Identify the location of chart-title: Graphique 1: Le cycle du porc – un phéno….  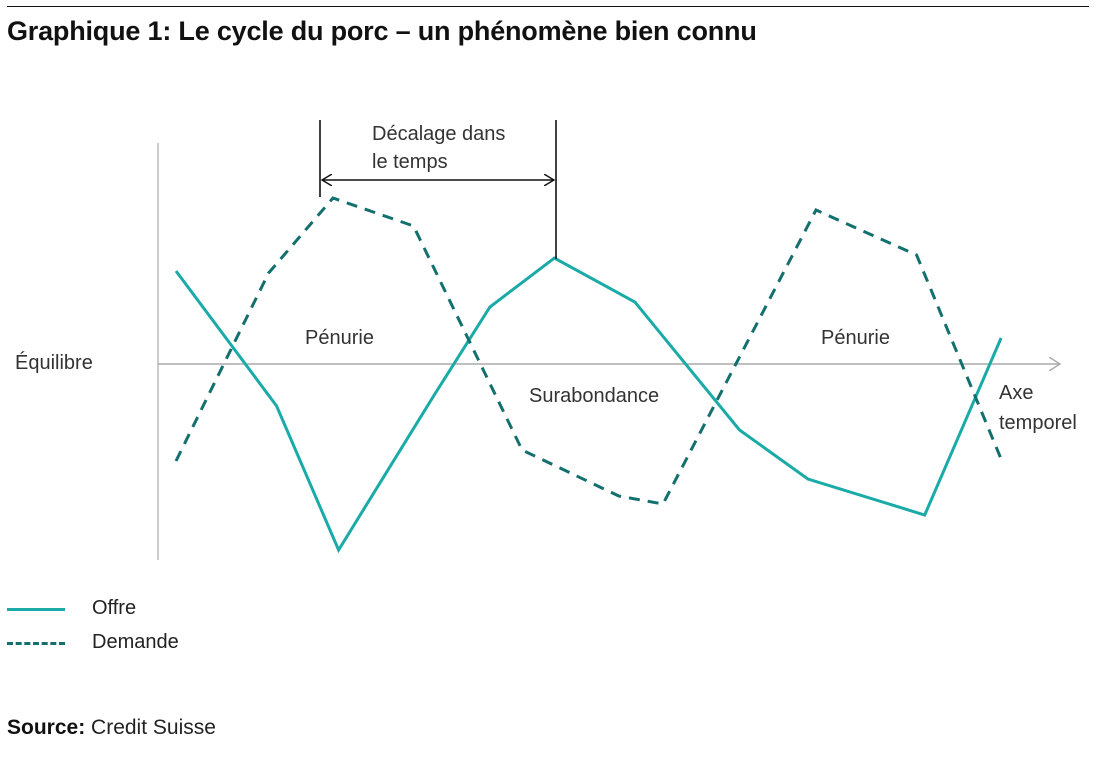
(382, 31).